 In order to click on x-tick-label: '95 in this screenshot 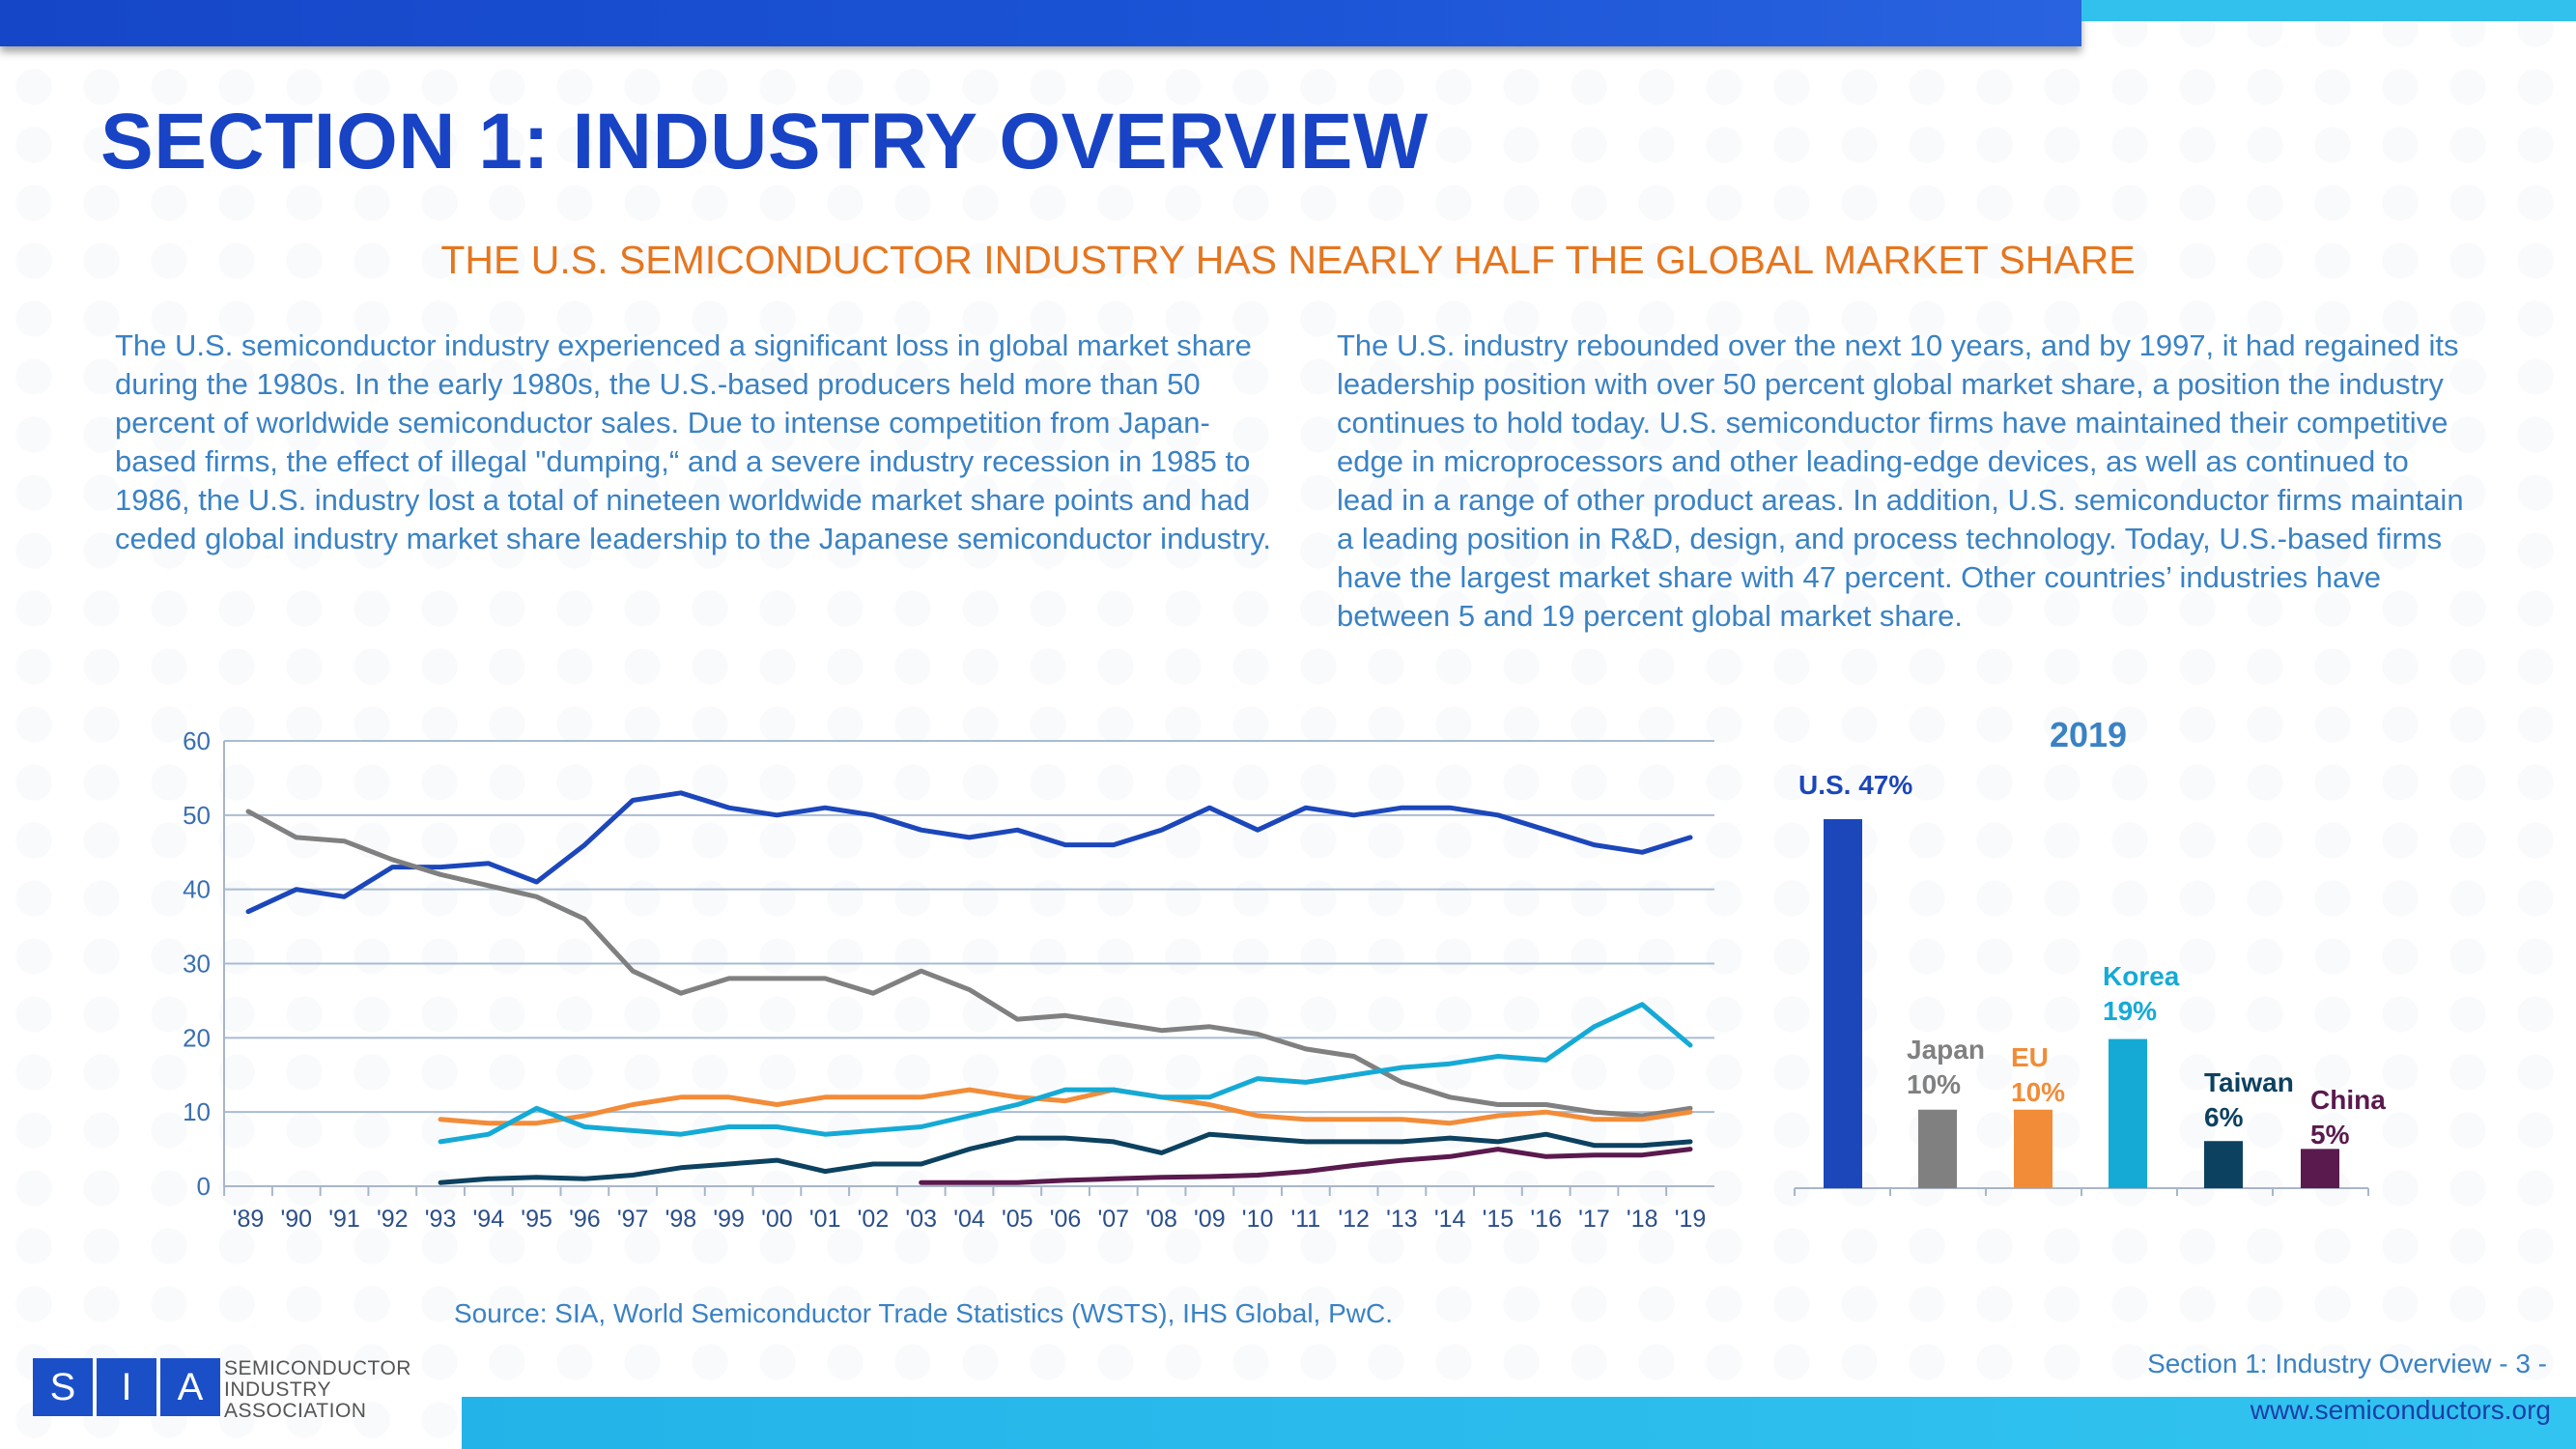, I will do `click(536, 1219)`.